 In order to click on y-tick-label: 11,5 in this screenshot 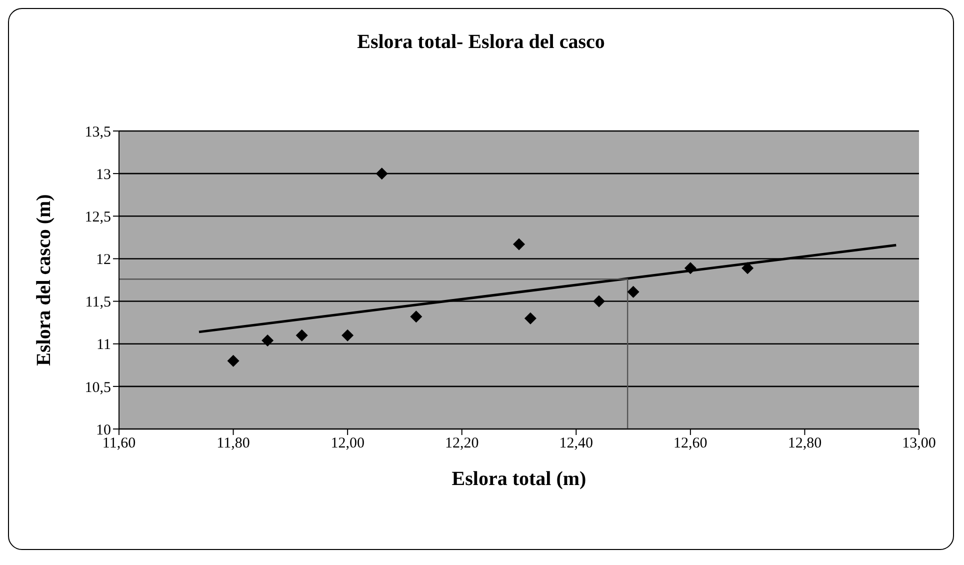, I will do `click(98, 302)`.